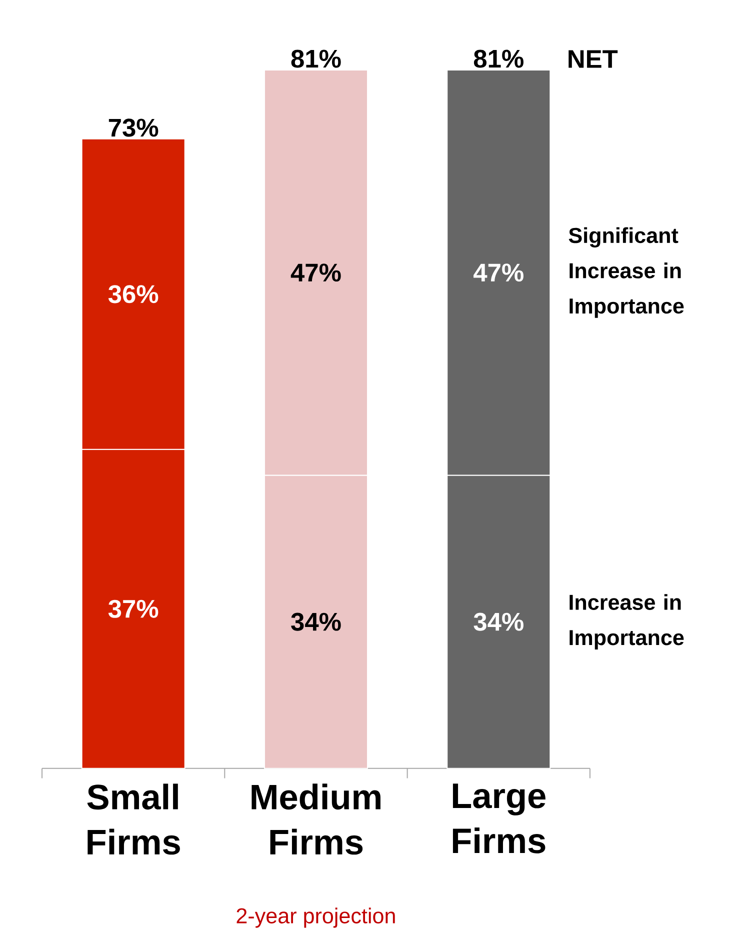 This screenshot has height=931, width=739. Describe the element at coordinates (133, 127) in the screenshot. I see `total-label: 73%` at that location.